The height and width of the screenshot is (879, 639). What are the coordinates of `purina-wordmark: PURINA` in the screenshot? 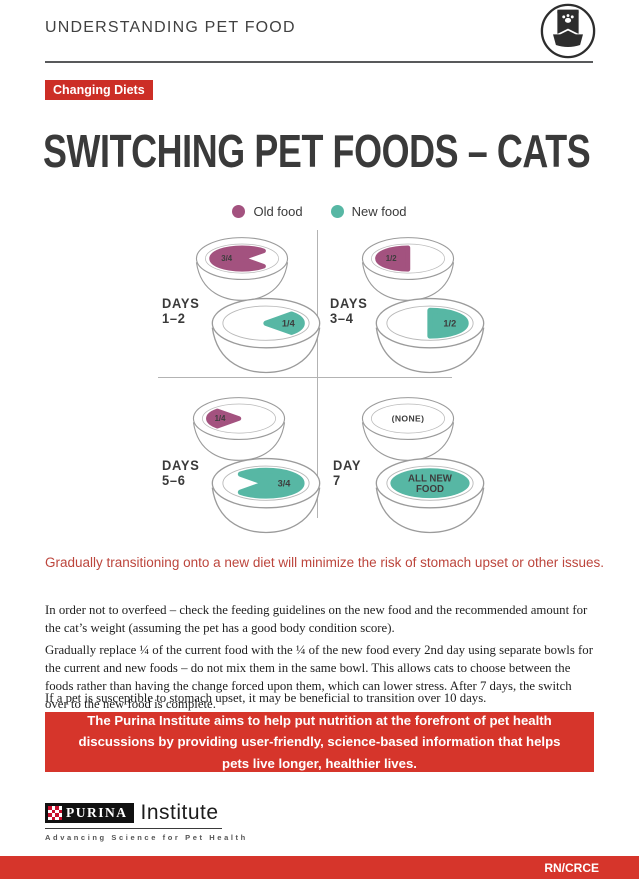 It's located at (97, 812).